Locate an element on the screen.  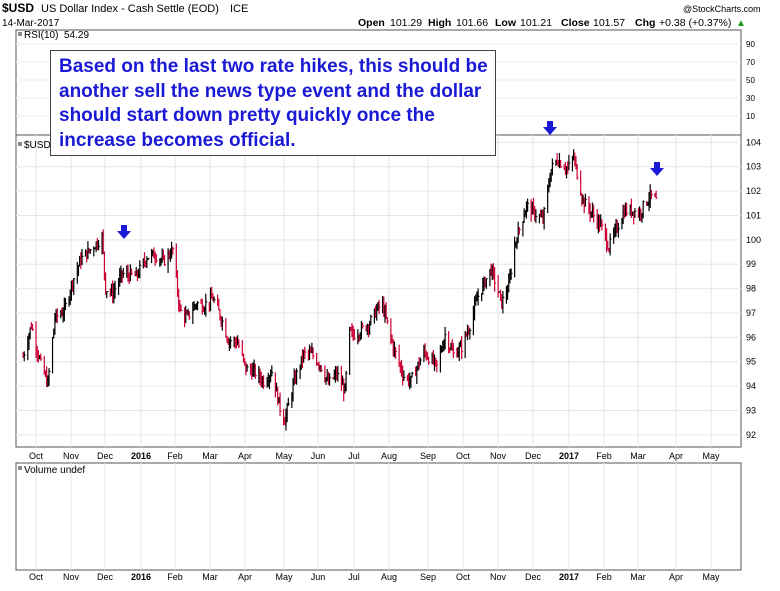
x-tick-label: Jun is located at coordinates (318, 456).